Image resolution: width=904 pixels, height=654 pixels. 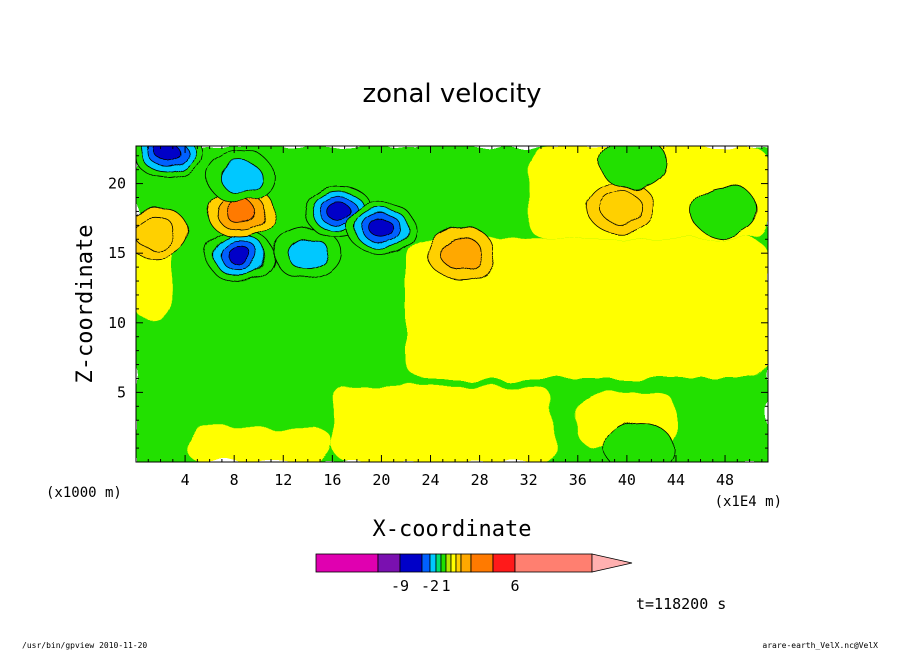 I want to click on x-tick-label: 40, so click(x=627, y=480).